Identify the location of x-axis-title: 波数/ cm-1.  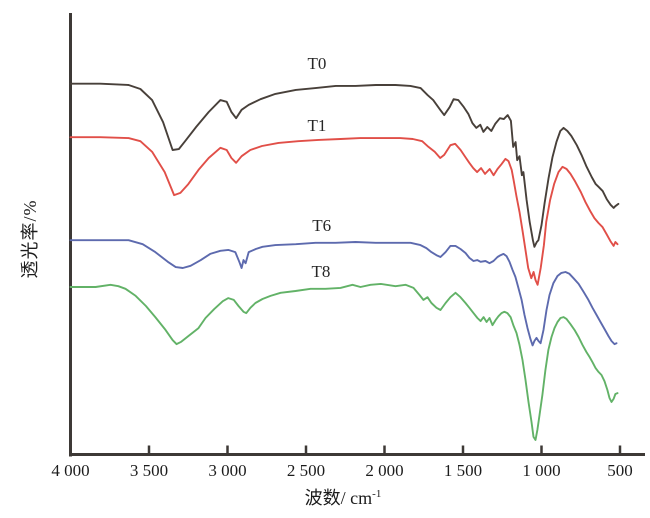
(343, 497).